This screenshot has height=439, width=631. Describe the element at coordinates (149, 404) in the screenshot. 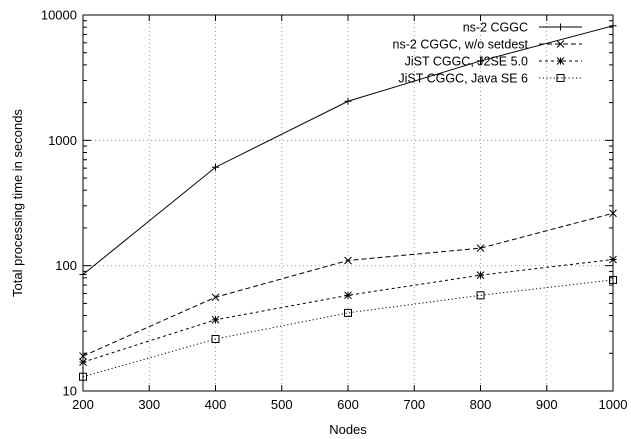

I see `x-tick-label: 300` at that location.